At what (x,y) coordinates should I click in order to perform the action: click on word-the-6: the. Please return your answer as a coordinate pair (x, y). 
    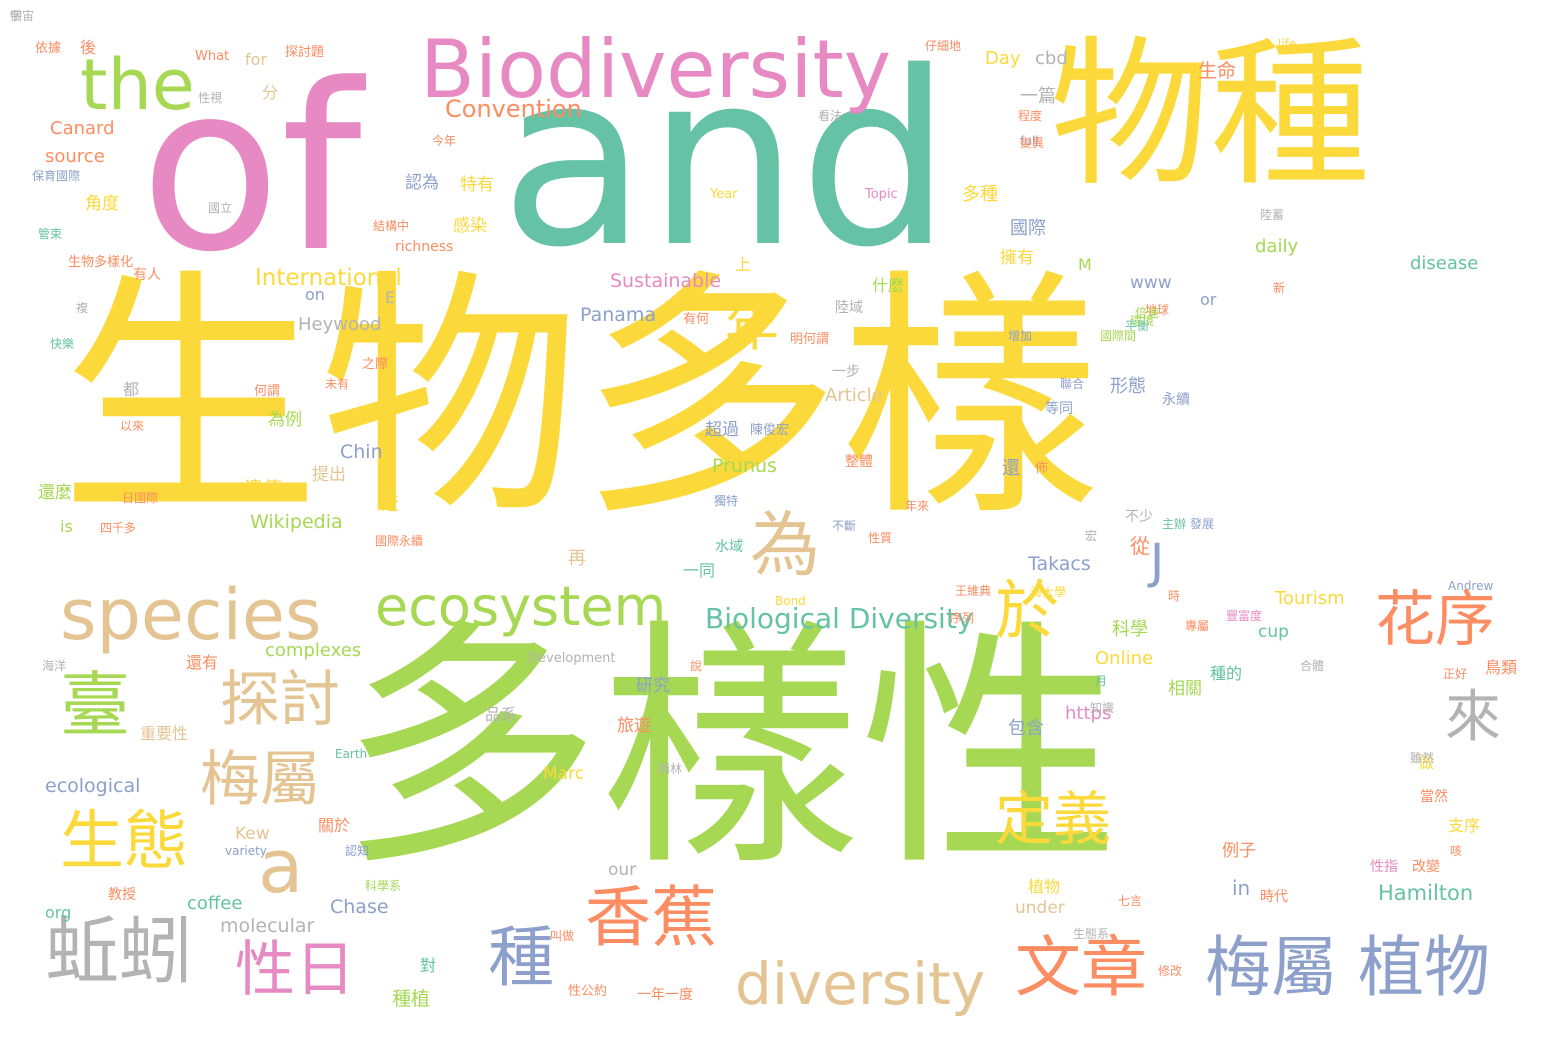
    Looking at the image, I should click on (137, 85).